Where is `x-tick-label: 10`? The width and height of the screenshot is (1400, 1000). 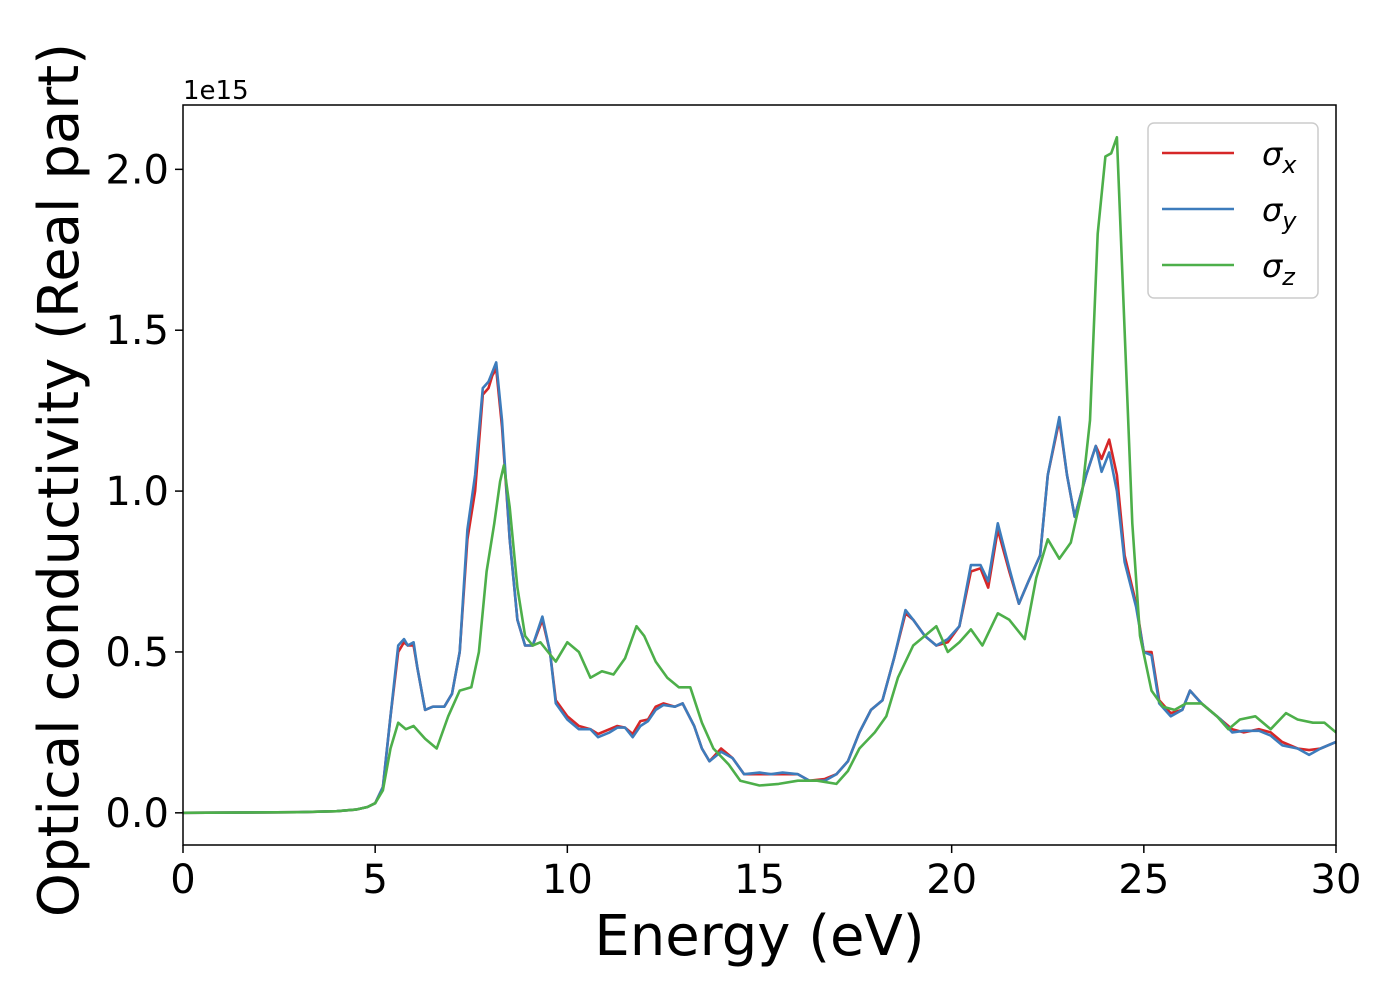
x-tick-label: 10 is located at coordinates (567, 880).